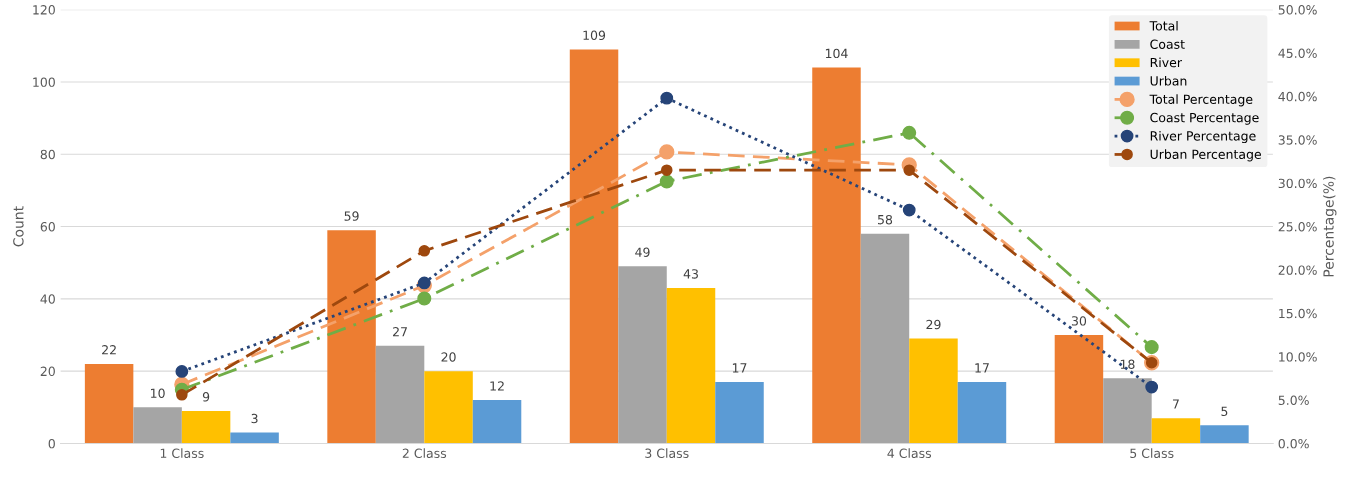 This screenshot has width=1347, height=482. Describe the element at coordinates (933, 324) in the screenshot. I see `data-label: 29` at that location.